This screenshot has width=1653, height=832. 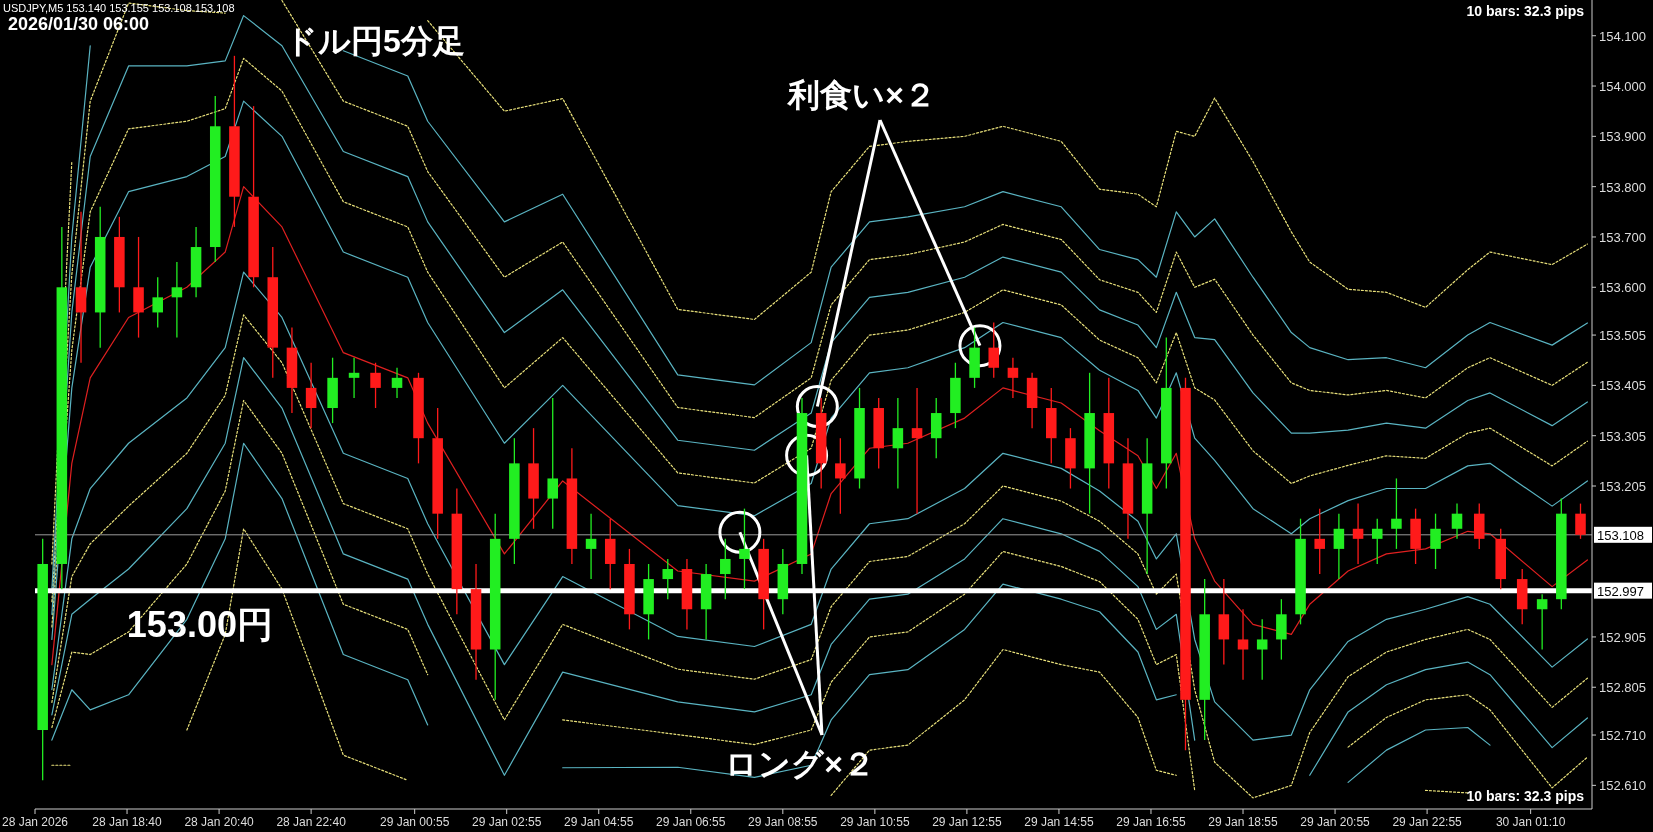 I want to click on y-tick-label: 154.100, so click(x=1622, y=36).